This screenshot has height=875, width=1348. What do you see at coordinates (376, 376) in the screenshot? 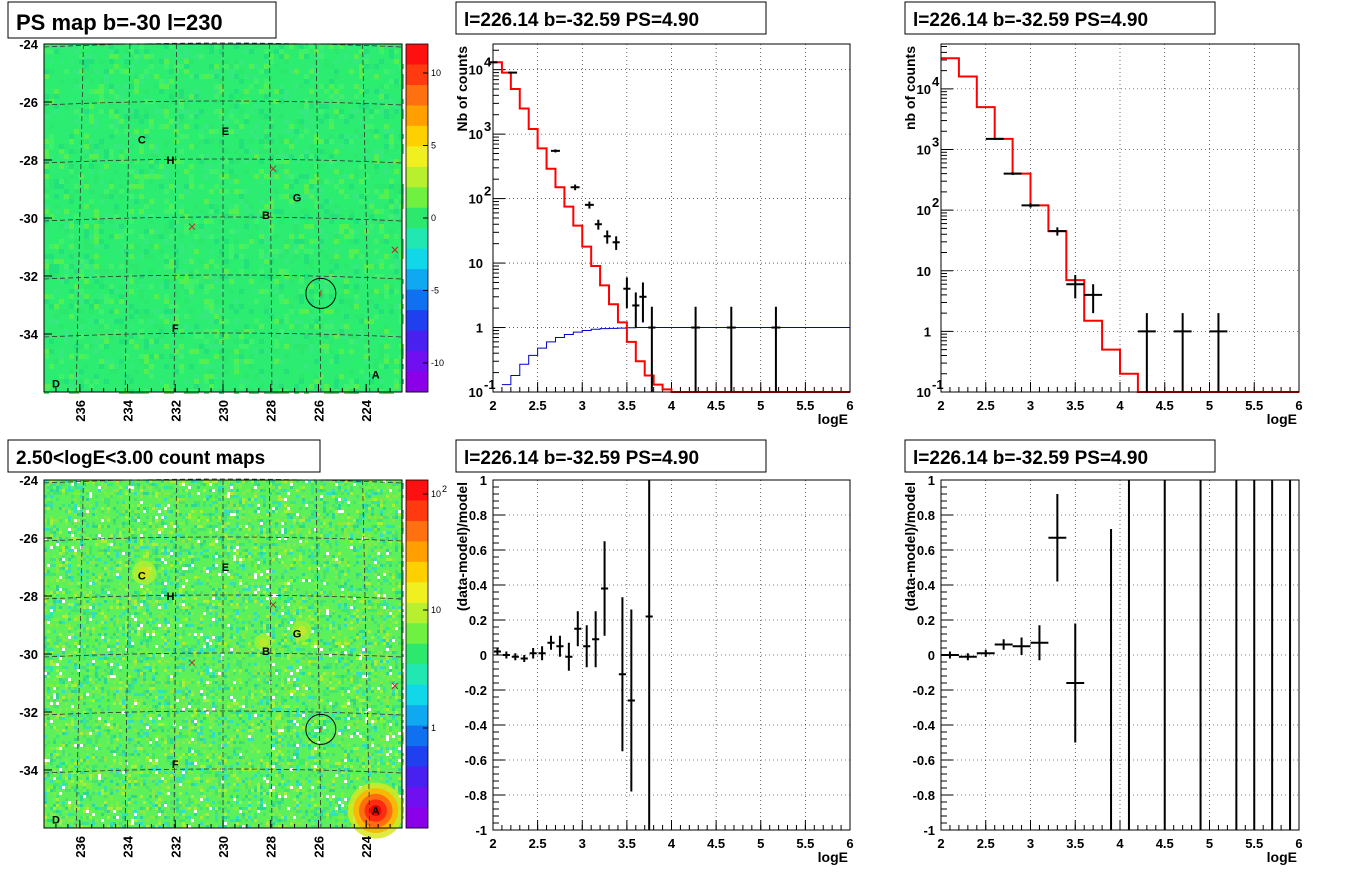
I see `map-0-source-A: A` at bounding box center [376, 376].